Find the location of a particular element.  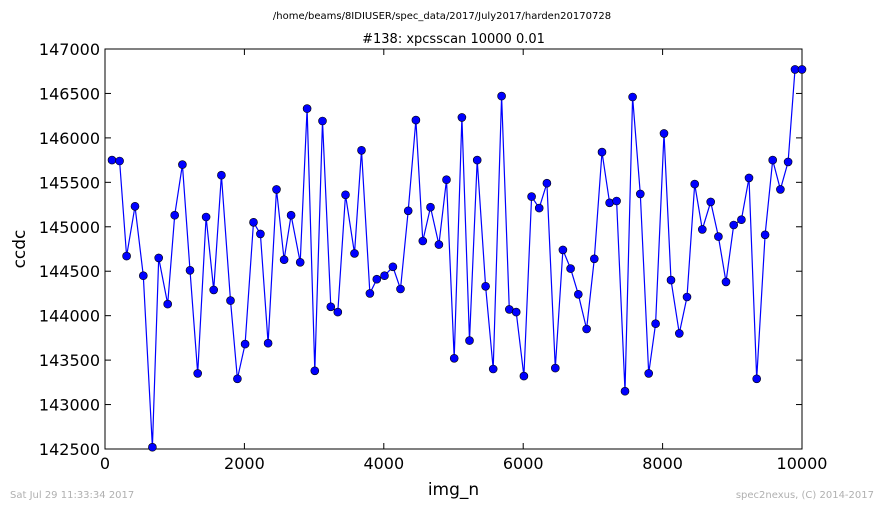

y-axis-label: ccdc is located at coordinates (20, 249).